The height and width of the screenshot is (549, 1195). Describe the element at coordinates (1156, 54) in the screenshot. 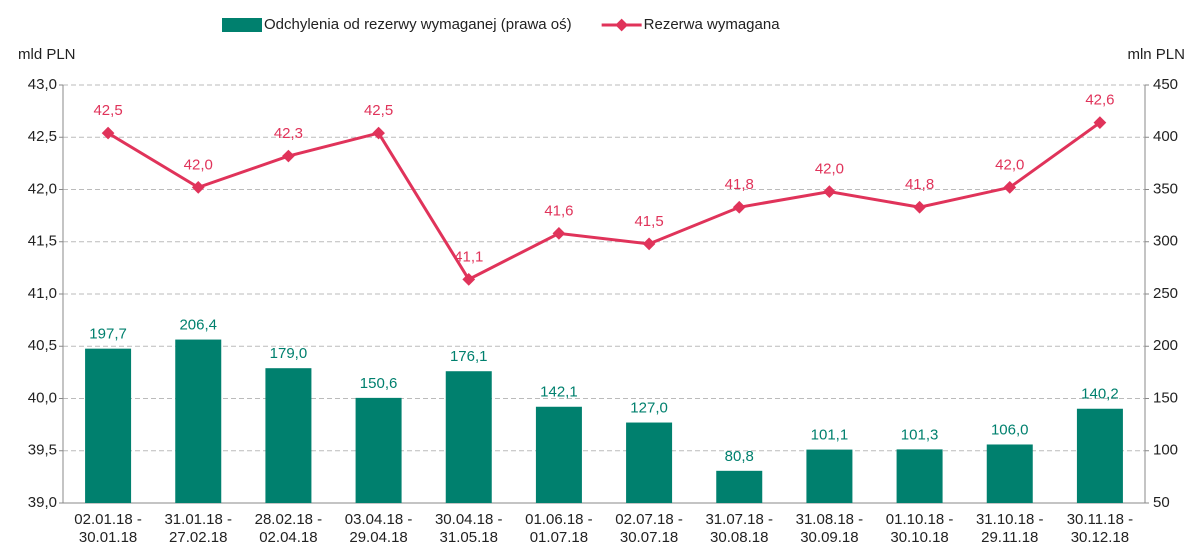

I see `y2-axis-title: mln PLN` at that location.